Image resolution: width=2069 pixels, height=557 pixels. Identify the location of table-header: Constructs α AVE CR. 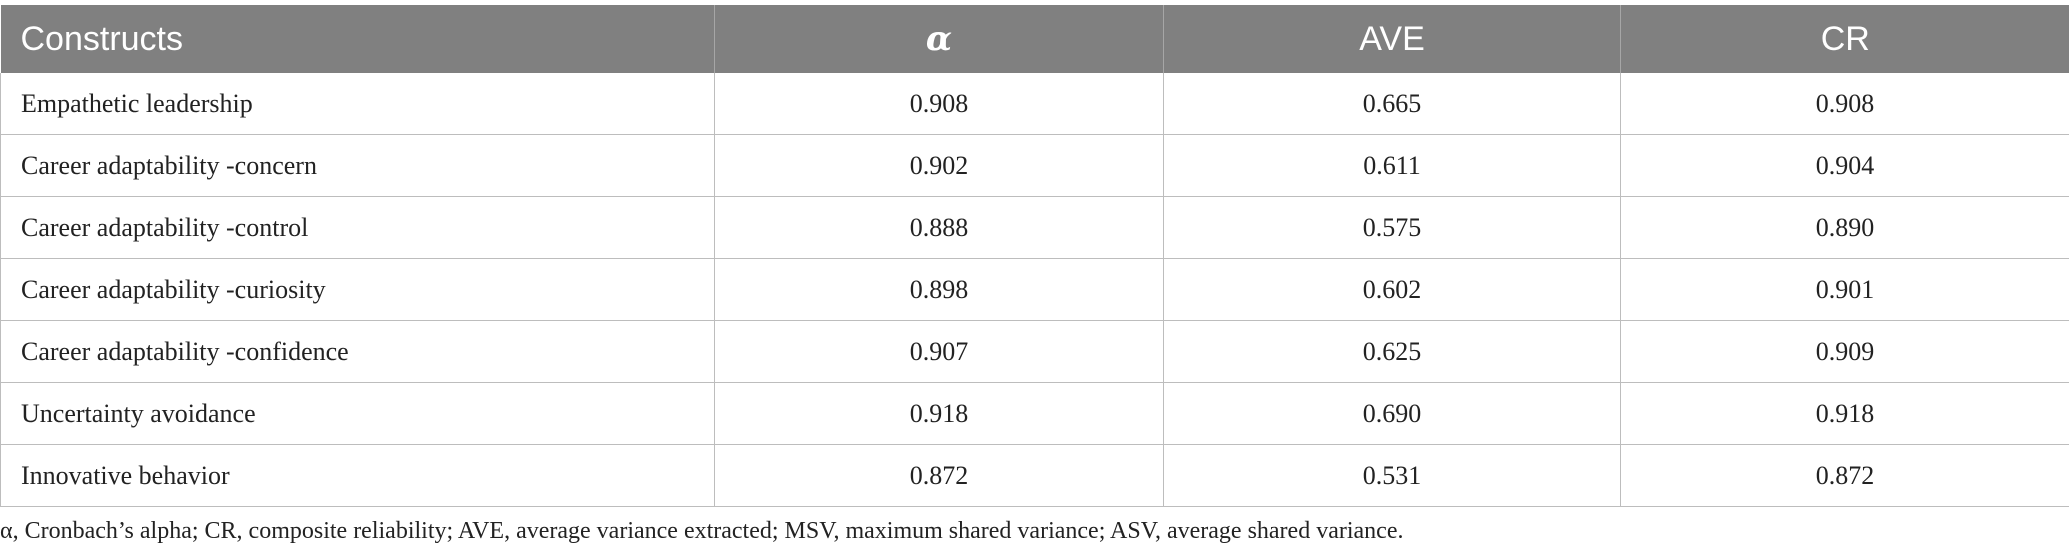
(1034, 39).